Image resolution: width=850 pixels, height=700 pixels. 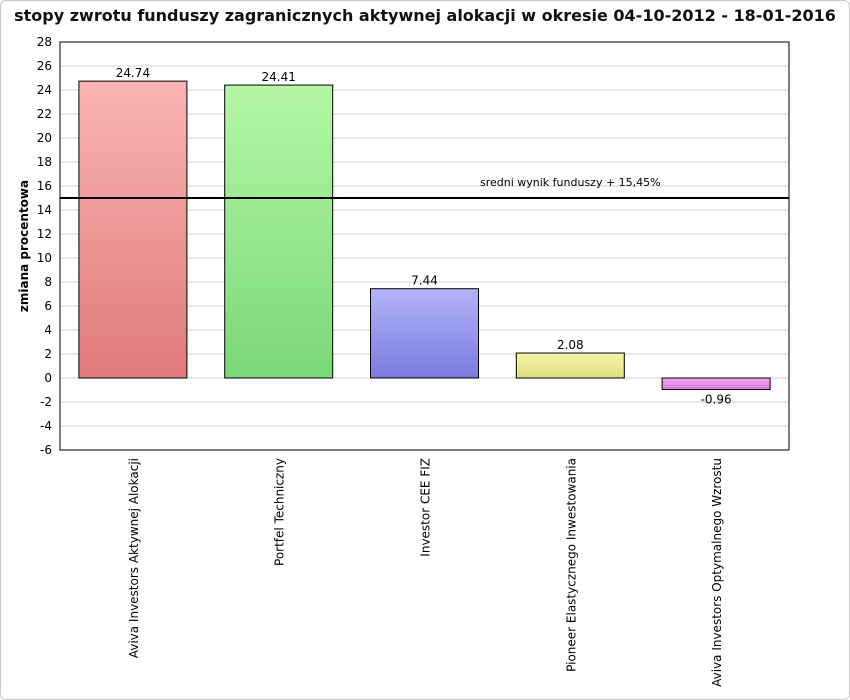 What do you see at coordinates (570, 182) in the screenshot?
I see `reference-line-label: sredni wynik funduszy + 15,45%` at bounding box center [570, 182].